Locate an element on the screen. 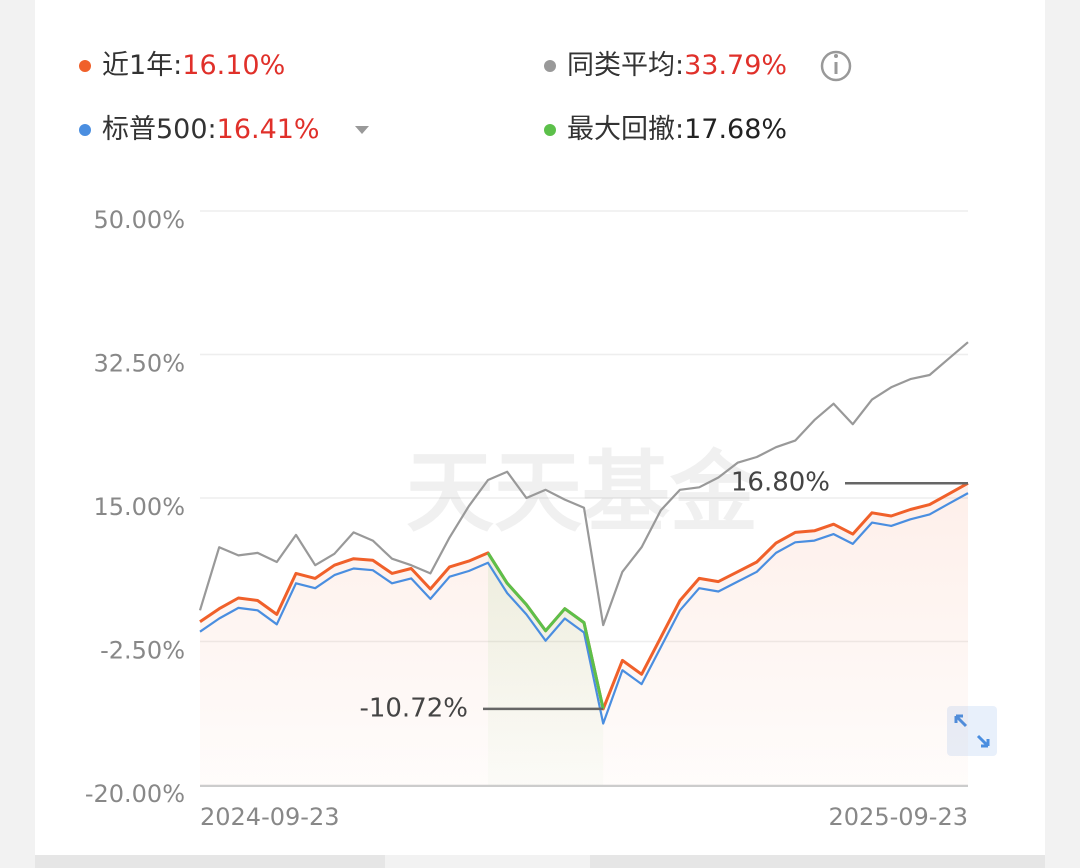 The image size is (1080, 868). y-tick-label: 32.50% is located at coordinates (139, 364).